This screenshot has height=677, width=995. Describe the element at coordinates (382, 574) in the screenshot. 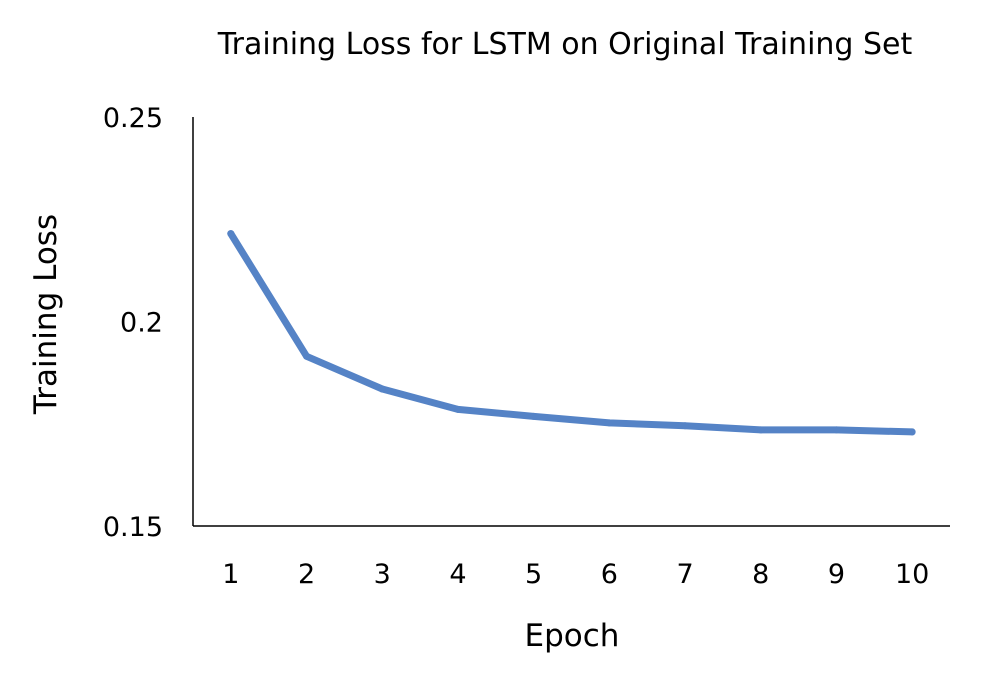

I see `x-tick-label: 3` at that location.